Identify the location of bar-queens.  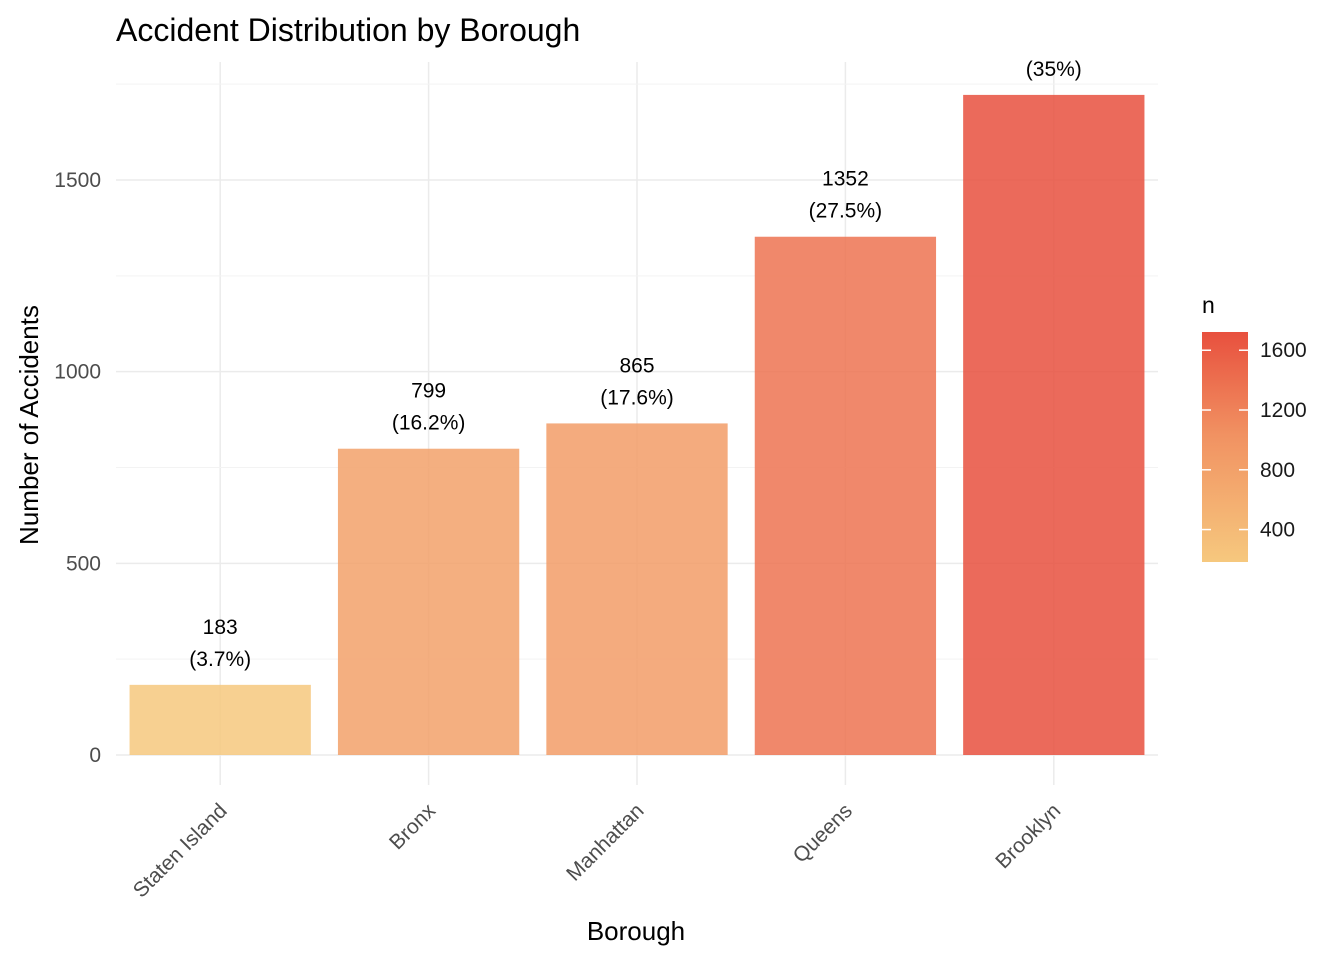
(845, 495).